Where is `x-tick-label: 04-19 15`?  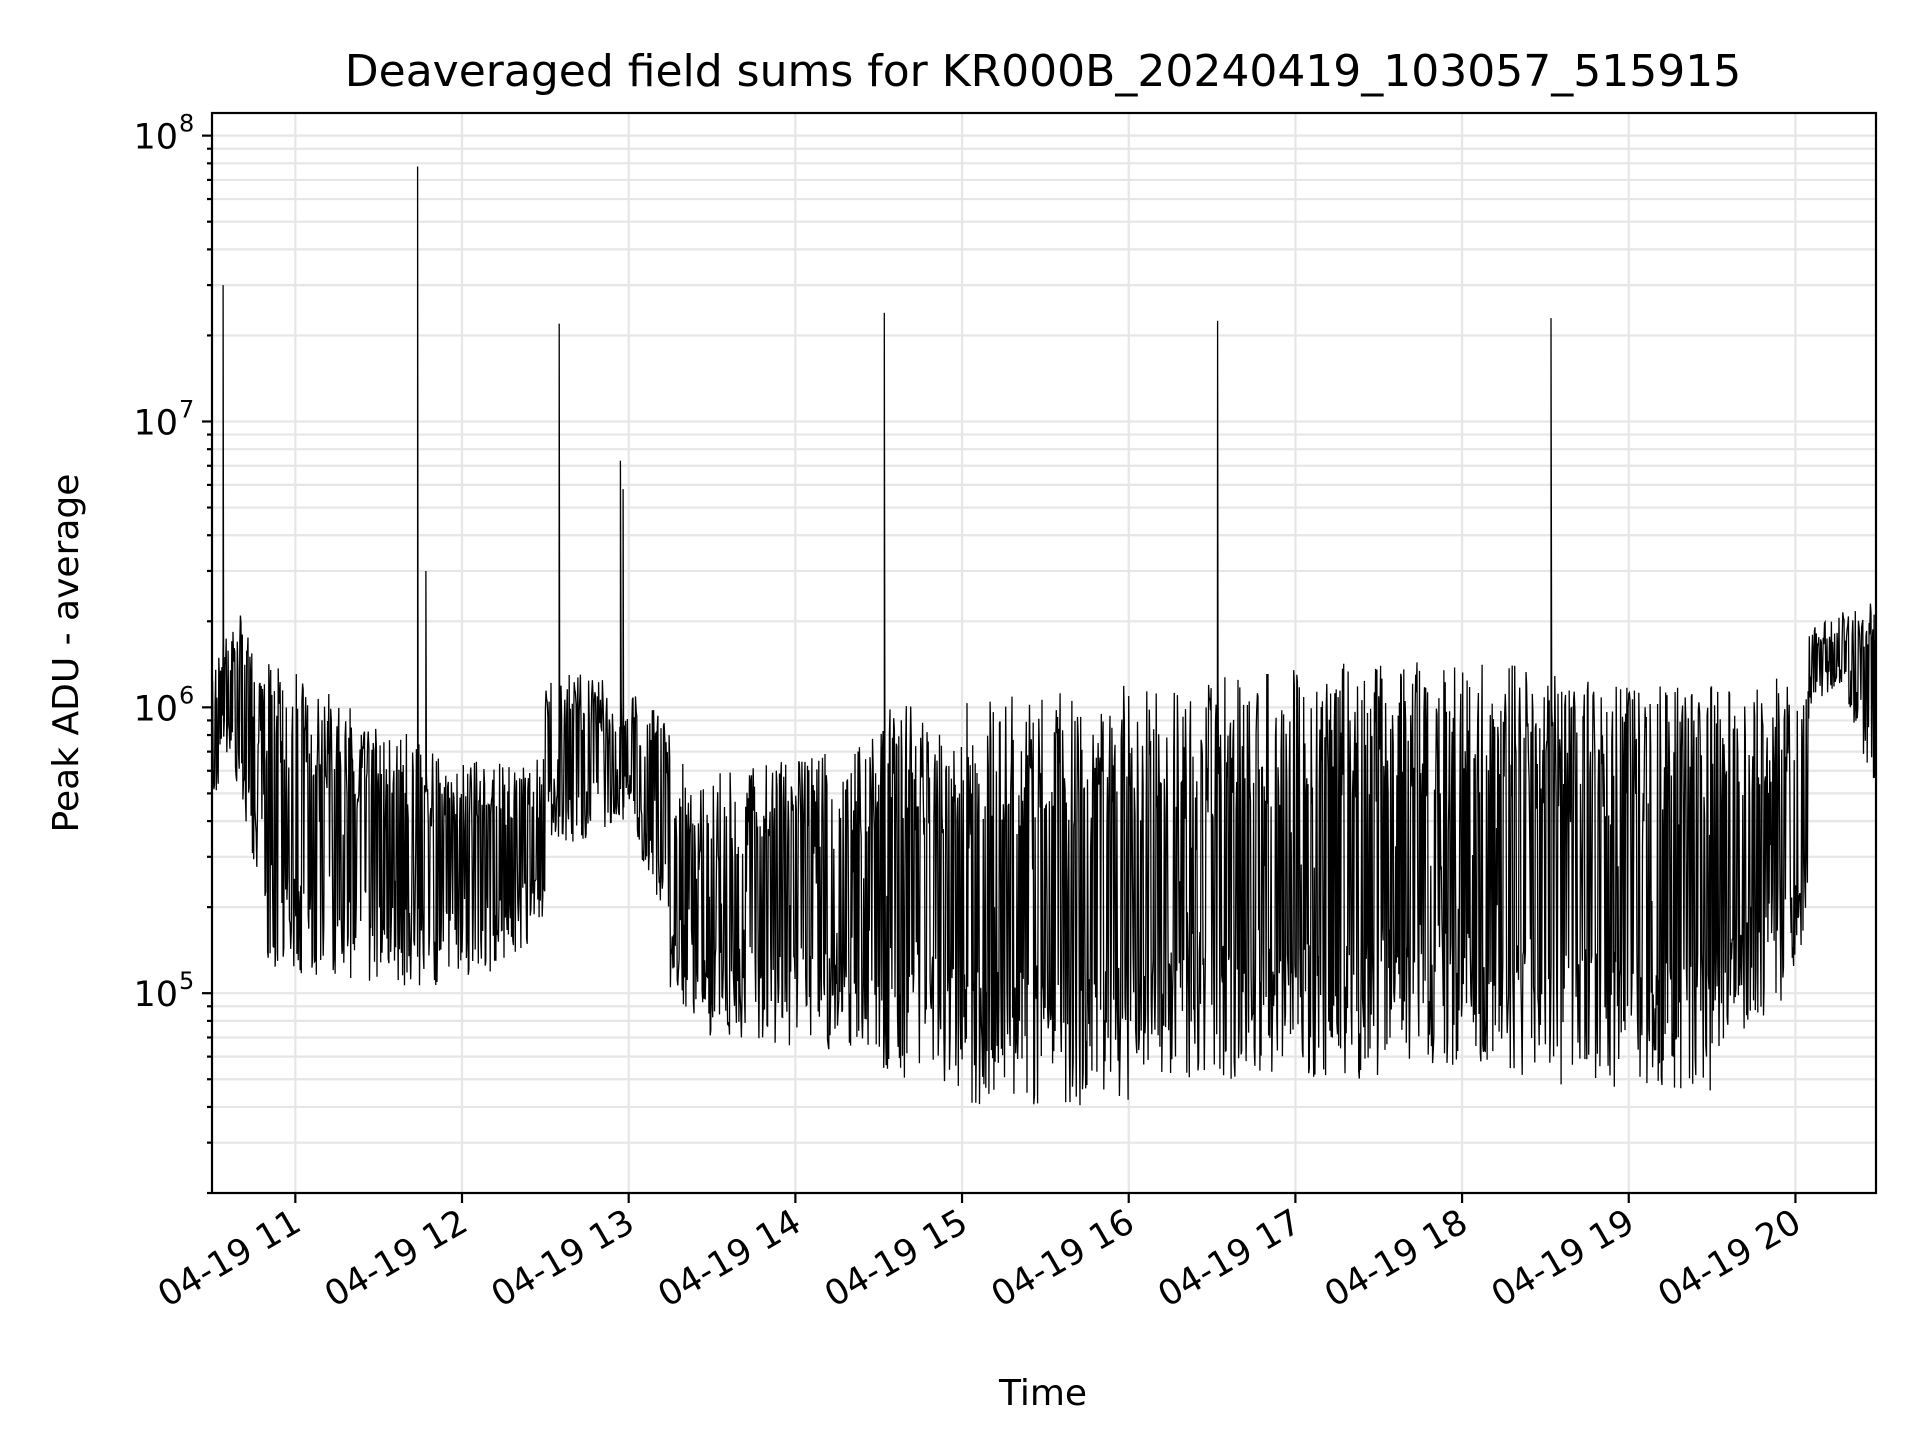
x-tick-label: 04-19 15 is located at coordinates (896, 1258).